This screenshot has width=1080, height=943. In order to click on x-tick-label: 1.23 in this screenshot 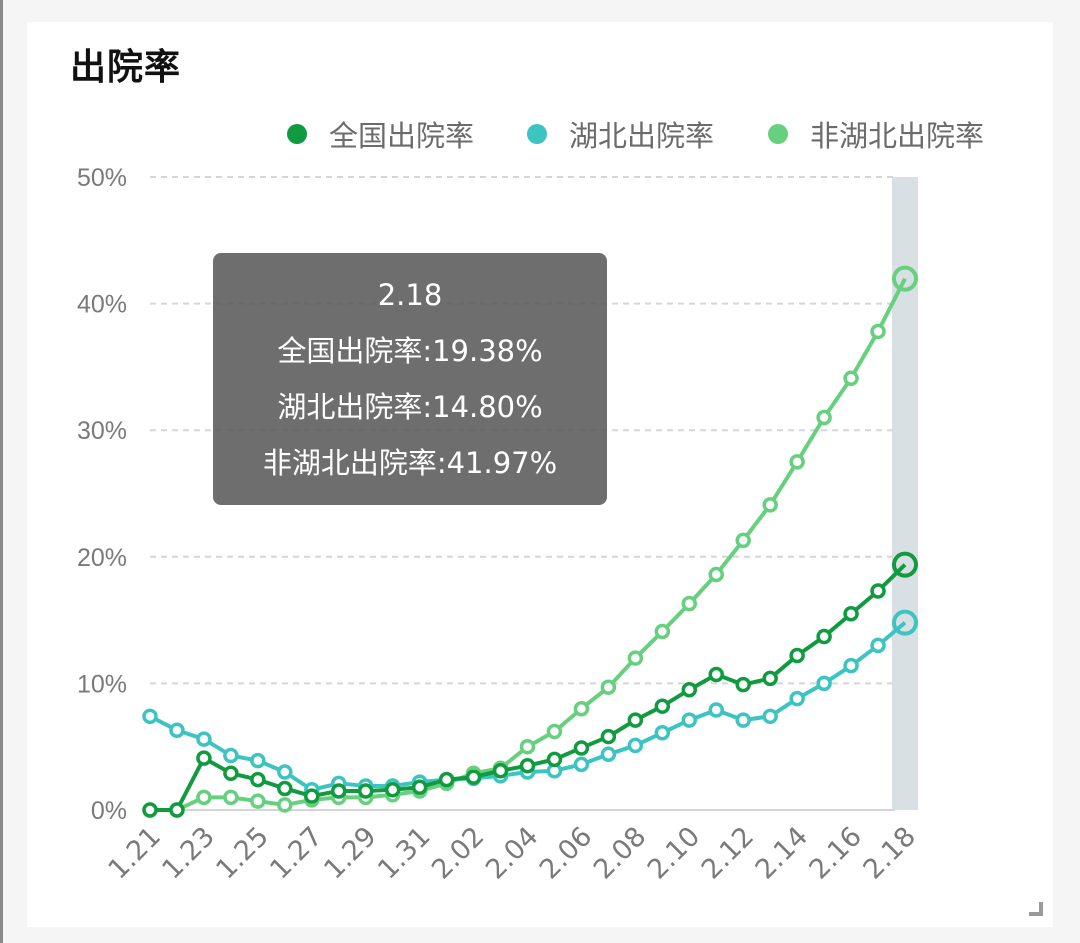, I will do `click(188, 853)`.